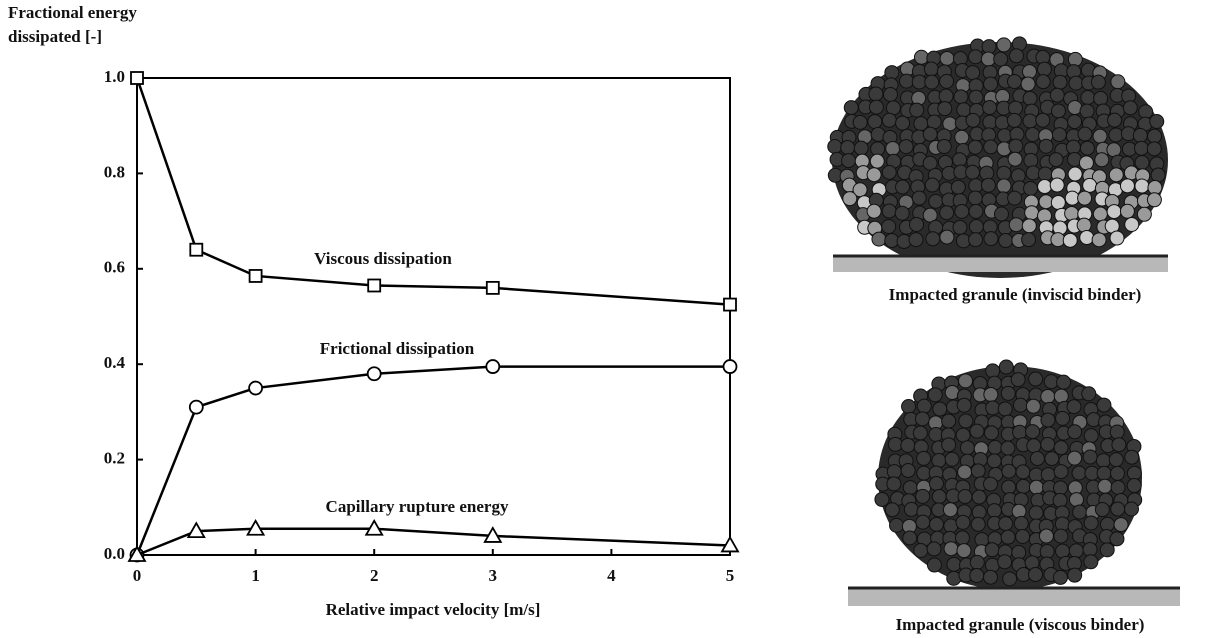 Image resolution: width=1216 pixels, height=638 pixels. Describe the element at coordinates (611, 575) in the screenshot. I see `x-tick-label: 4` at that location.